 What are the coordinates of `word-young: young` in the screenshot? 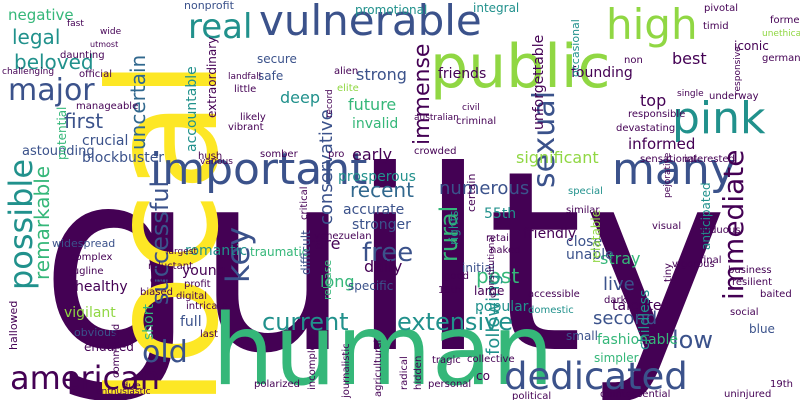 It's located at (204, 271).